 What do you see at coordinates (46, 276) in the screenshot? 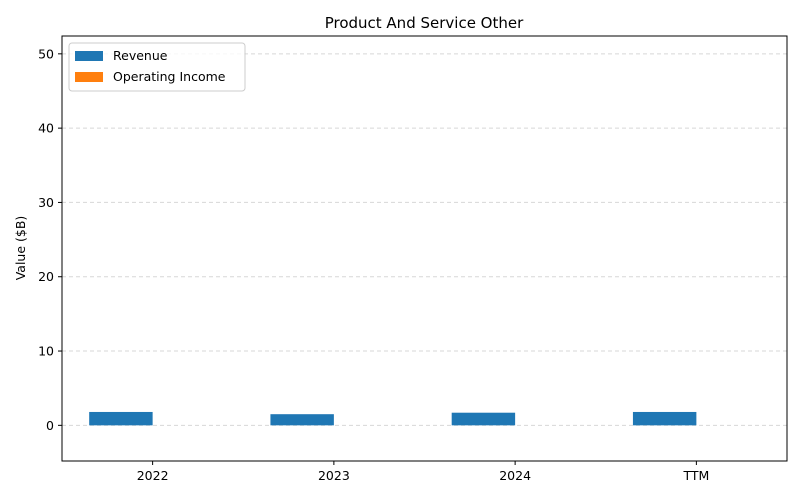
I see `y-tick-label: 20` at bounding box center [46, 276].